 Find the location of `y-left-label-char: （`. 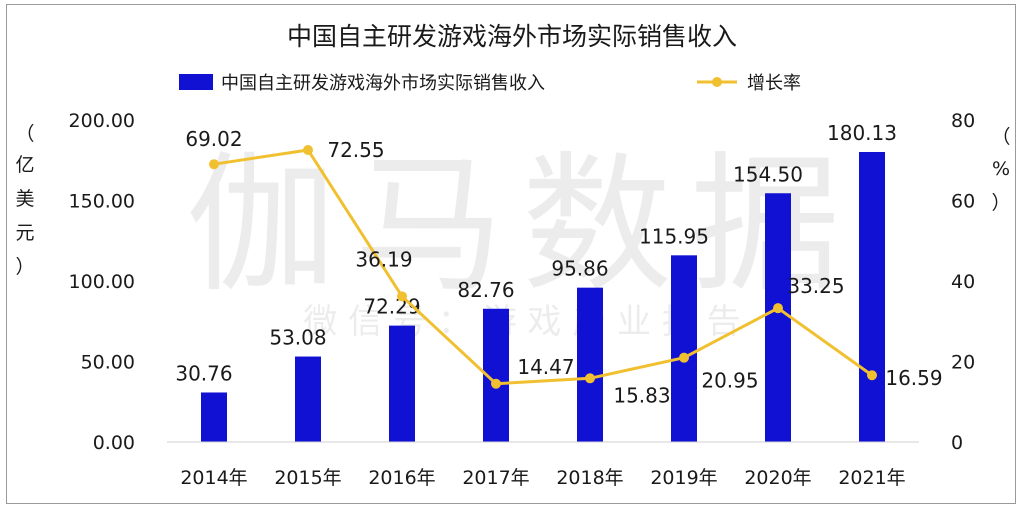

y-left-label-char: （ is located at coordinates (24, 134).